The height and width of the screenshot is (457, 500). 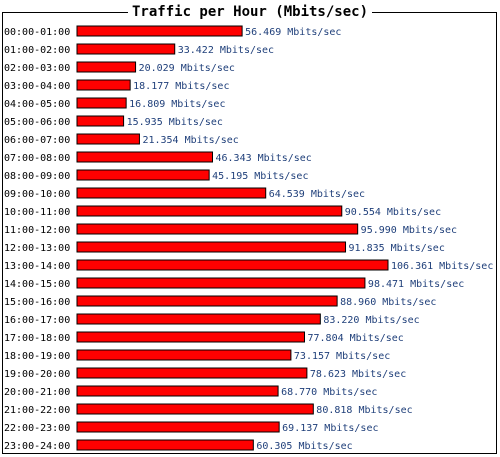 What do you see at coordinates (37, 158) in the screenshot?
I see `category-label: 07:00-08:00` at bounding box center [37, 158].